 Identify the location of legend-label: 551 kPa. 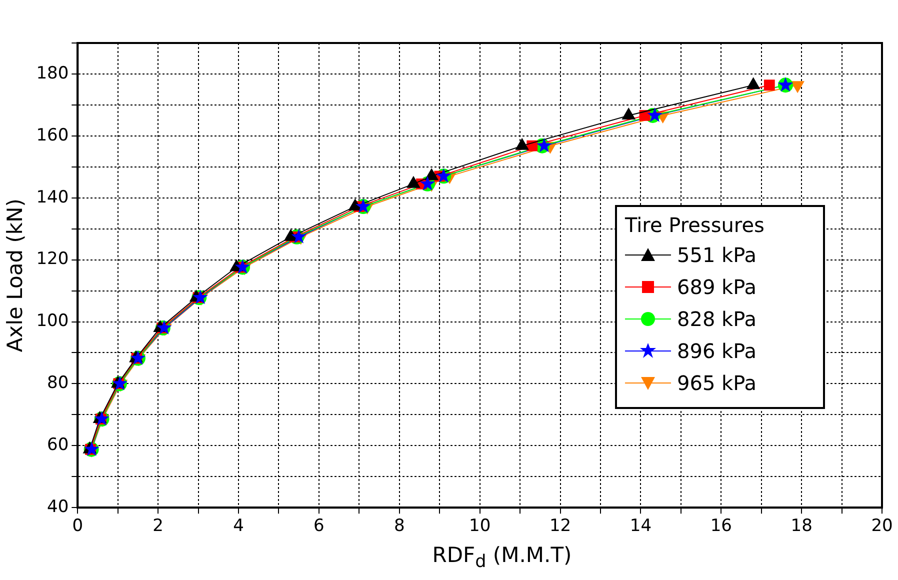
(717, 255).